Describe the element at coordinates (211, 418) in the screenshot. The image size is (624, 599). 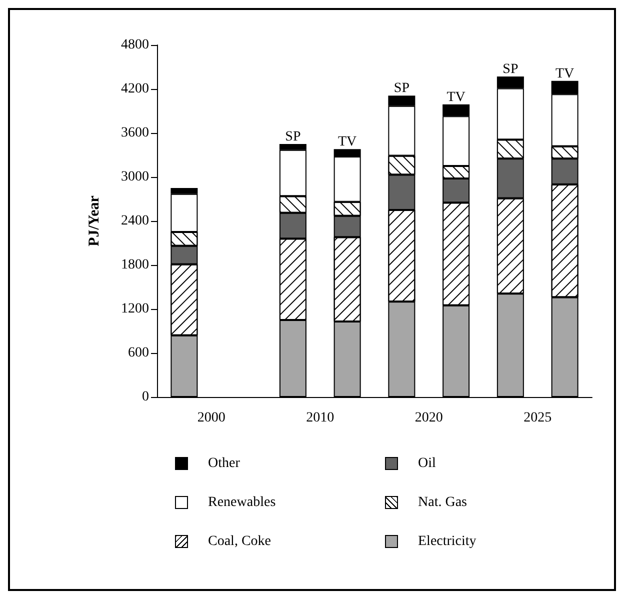
I see `text: 2000` at that location.